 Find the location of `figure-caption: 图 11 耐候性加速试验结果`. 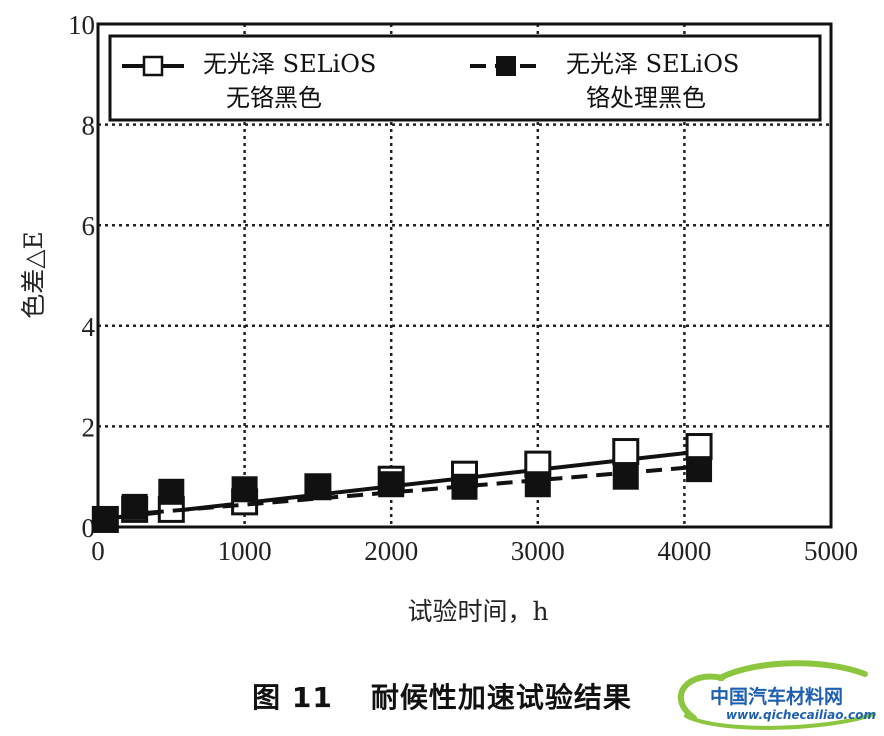

figure-caption: 图 11 耐候性加速试验结果 is located at coordinates (442, 696).